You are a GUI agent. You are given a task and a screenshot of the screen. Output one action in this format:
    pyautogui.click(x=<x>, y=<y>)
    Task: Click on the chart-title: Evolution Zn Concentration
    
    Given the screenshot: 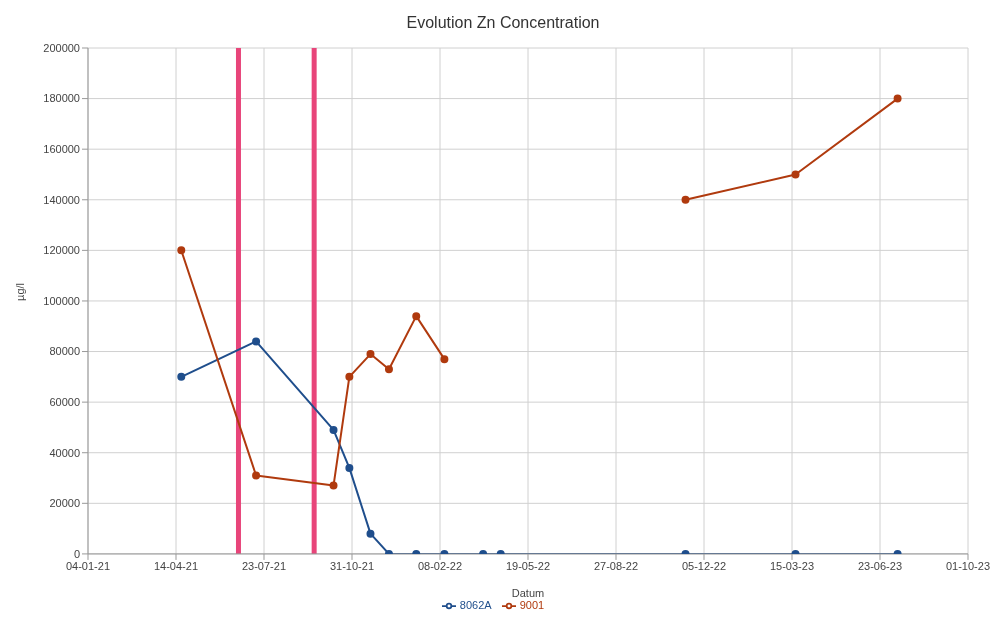 What is the action you would take?
    pyautogui.click(x=503, y=23)
    